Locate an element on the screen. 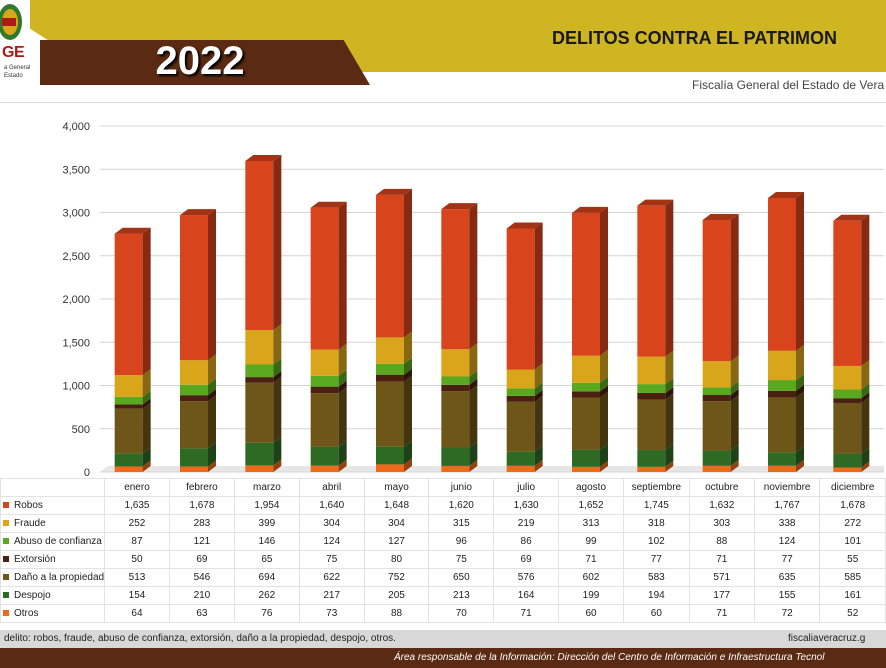 The height and width of the screenshot is (668, 886). data-label: 1,745 is located at coordinates (656, 505).